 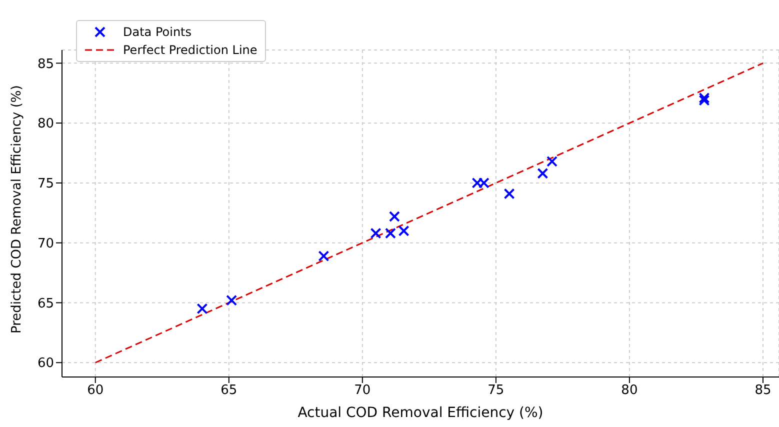 What do you see at coordinates (763, 390) in the screenshot?
I see `x-tick-label: 85` at bounding box center [763, 390].